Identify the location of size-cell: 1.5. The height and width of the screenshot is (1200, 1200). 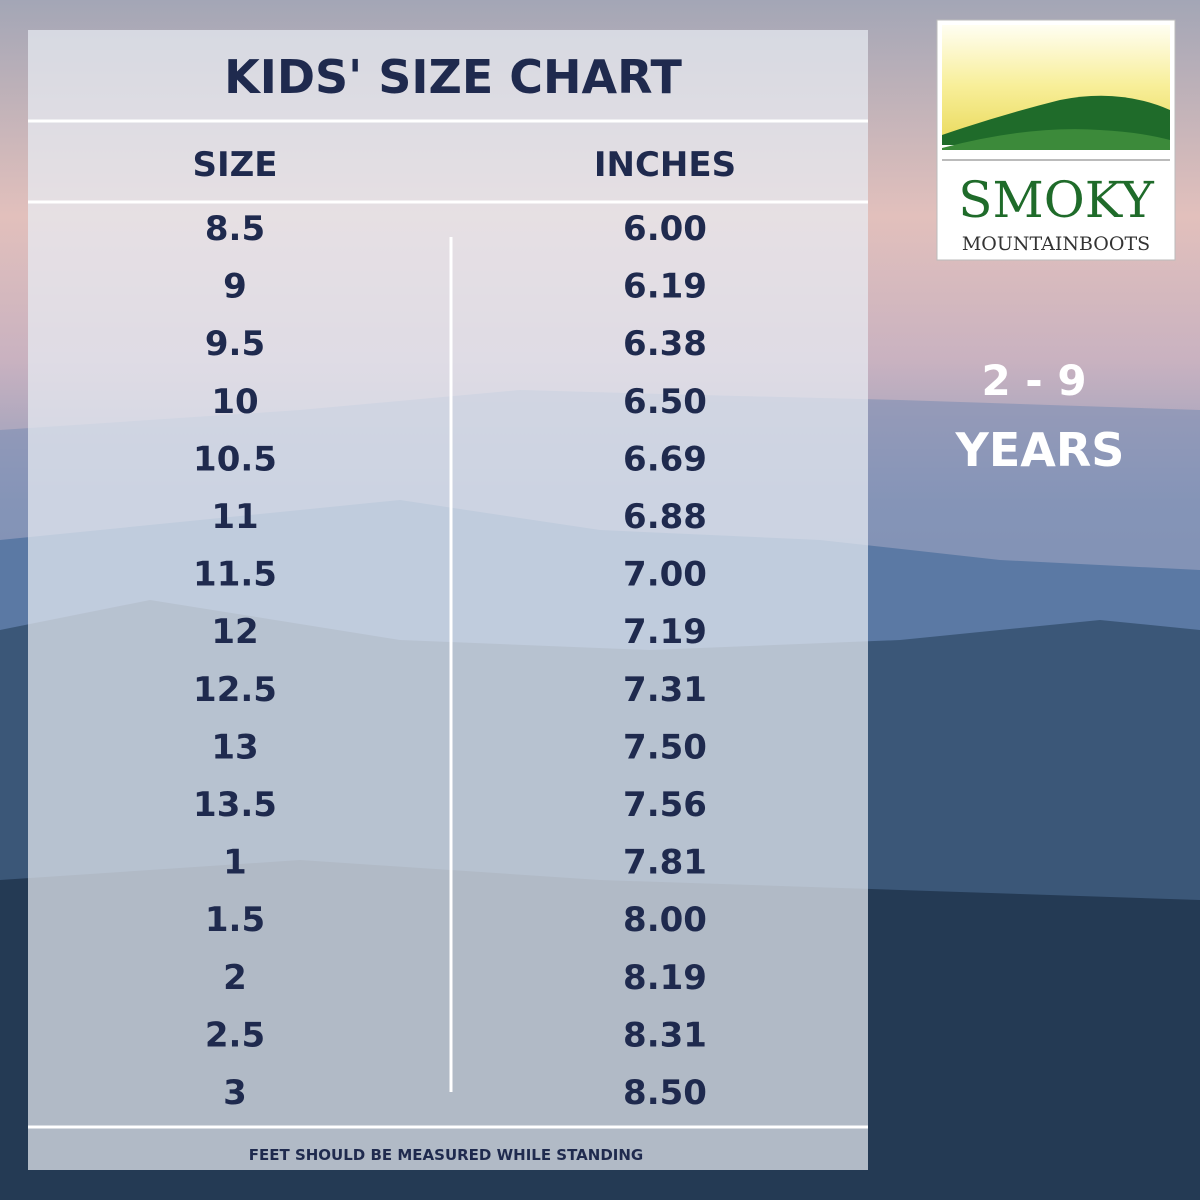
(235, 920).